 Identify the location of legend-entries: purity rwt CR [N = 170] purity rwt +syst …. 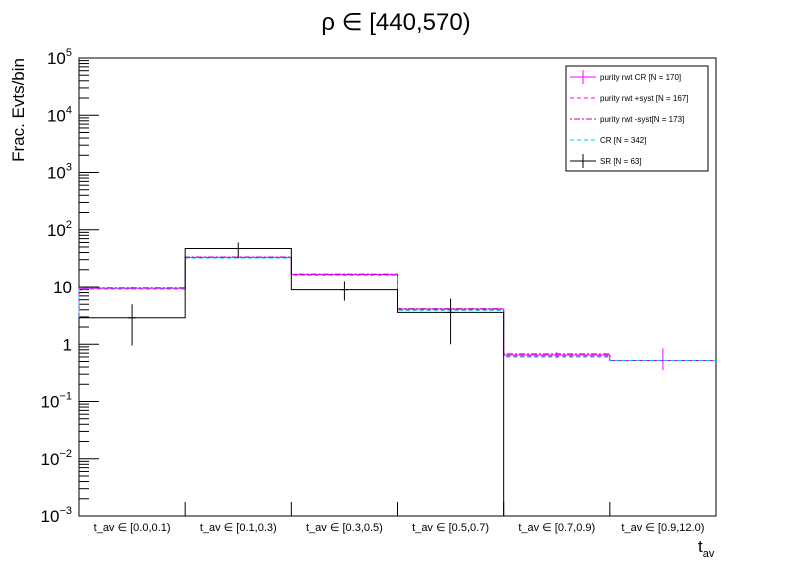
(629, 119).